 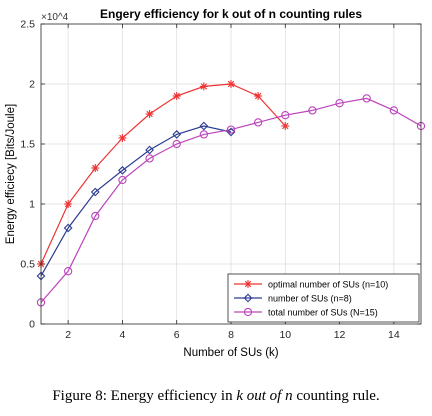 What do you see at coordinates (32, 205) in the screenshot?
I see `y-tick-label: 1` at bounding box center [32, 205].